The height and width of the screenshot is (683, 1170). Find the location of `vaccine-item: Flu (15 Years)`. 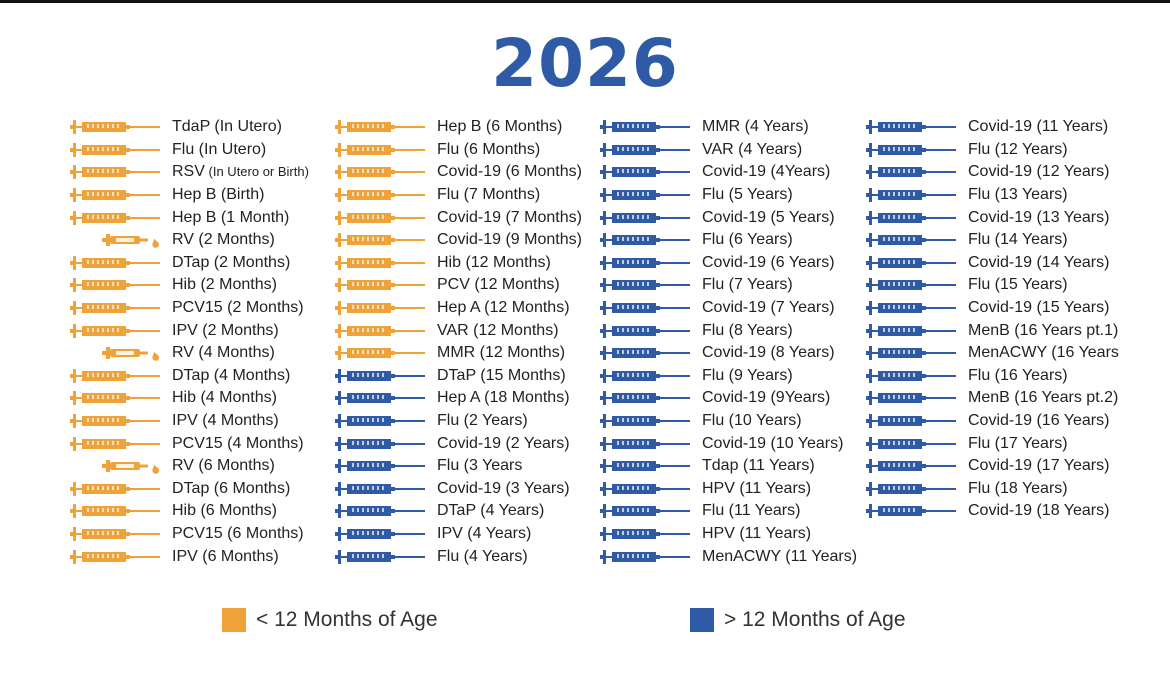

vaccine-item: Flu (15 Years) is located at coordinates (1001, 285).